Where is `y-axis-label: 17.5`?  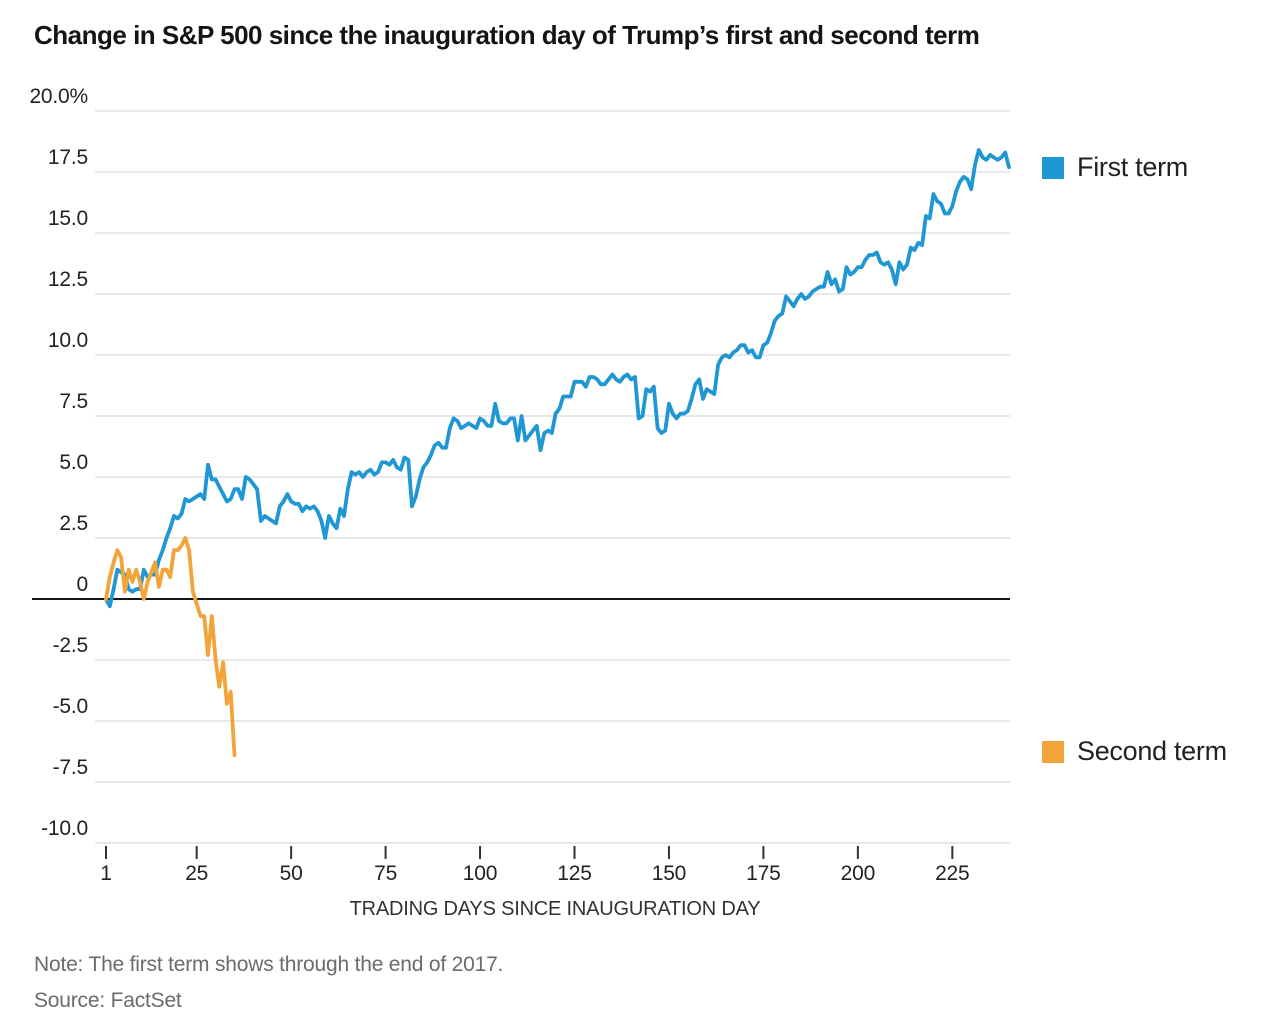 y-axis-label: 17.5 is located at coordinates (67, 157).